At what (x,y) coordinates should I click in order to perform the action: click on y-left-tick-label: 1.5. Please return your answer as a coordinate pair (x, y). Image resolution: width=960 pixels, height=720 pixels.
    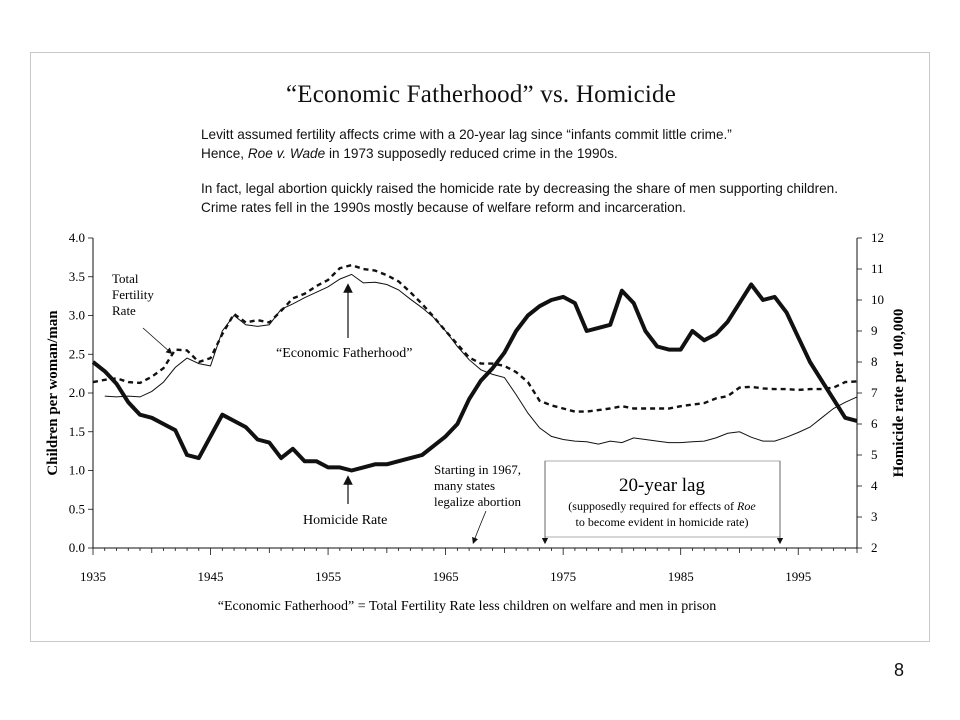
    Looking at the image, I should click on (77, 431).